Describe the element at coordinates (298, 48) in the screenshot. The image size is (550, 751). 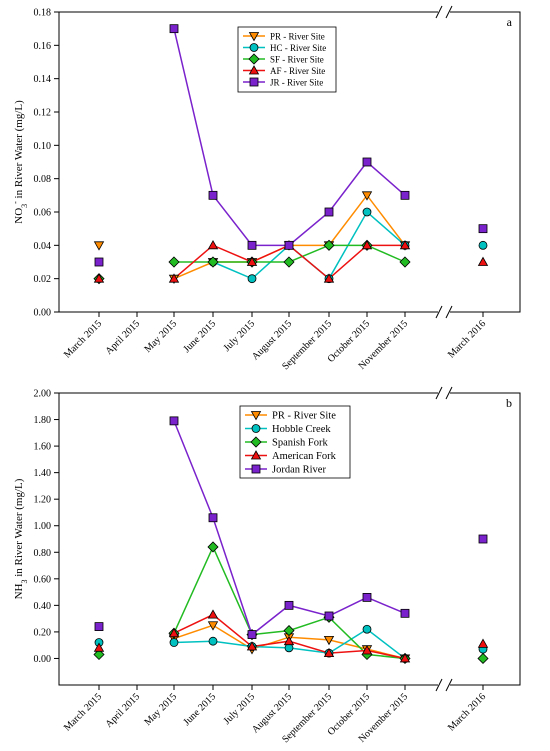
I see `legend-label: HC - River Site` at that location.